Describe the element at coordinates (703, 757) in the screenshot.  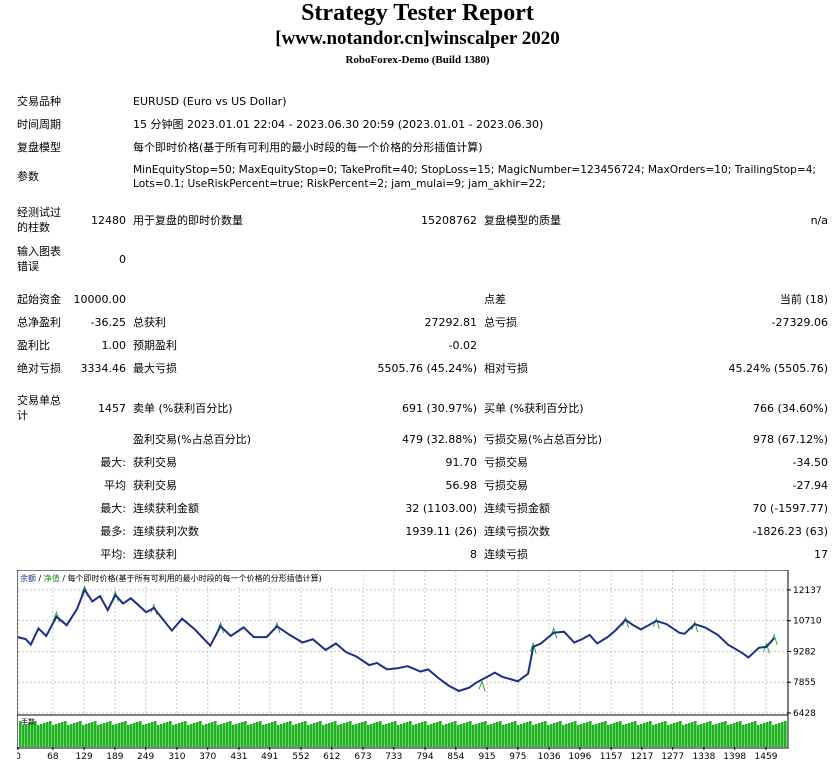
I see `x-tick-label: 1338` at that location.